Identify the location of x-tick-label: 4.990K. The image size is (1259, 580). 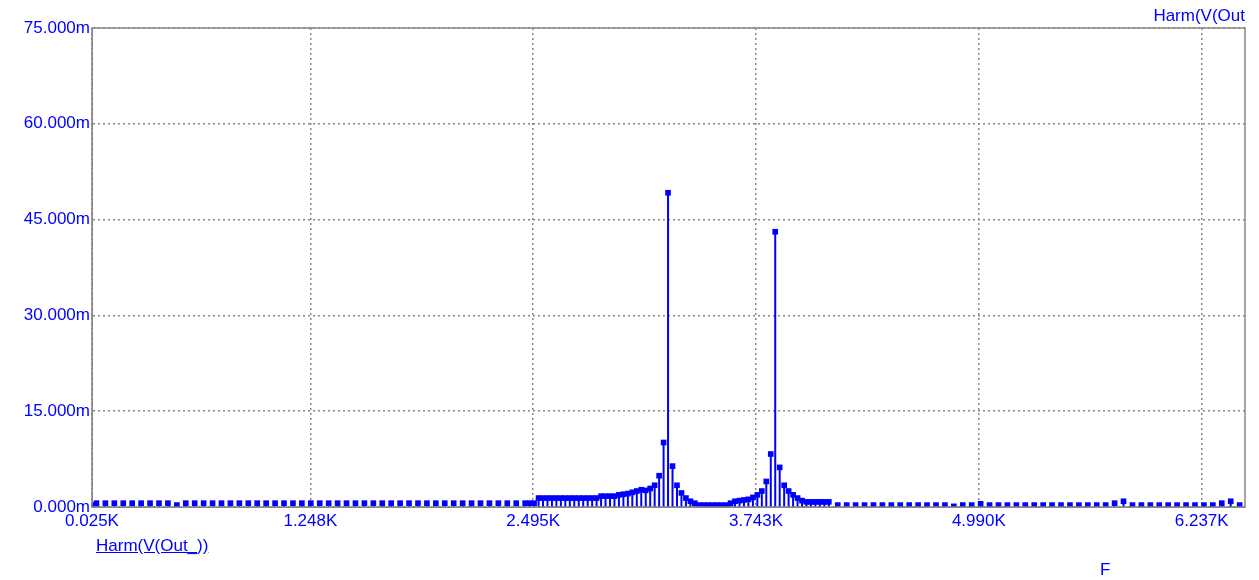
(979, 520).